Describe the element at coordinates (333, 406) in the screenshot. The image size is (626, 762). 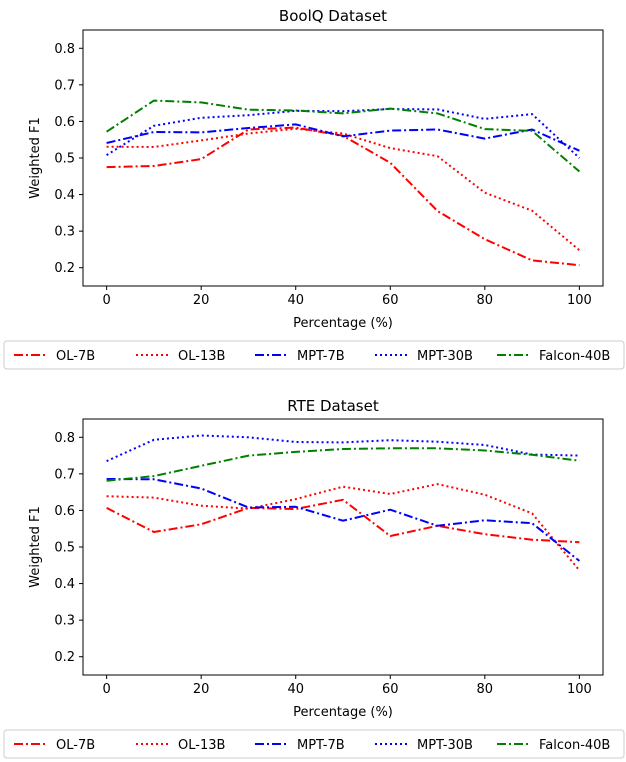
I see `chart-title: RTE Dataset` at that location.